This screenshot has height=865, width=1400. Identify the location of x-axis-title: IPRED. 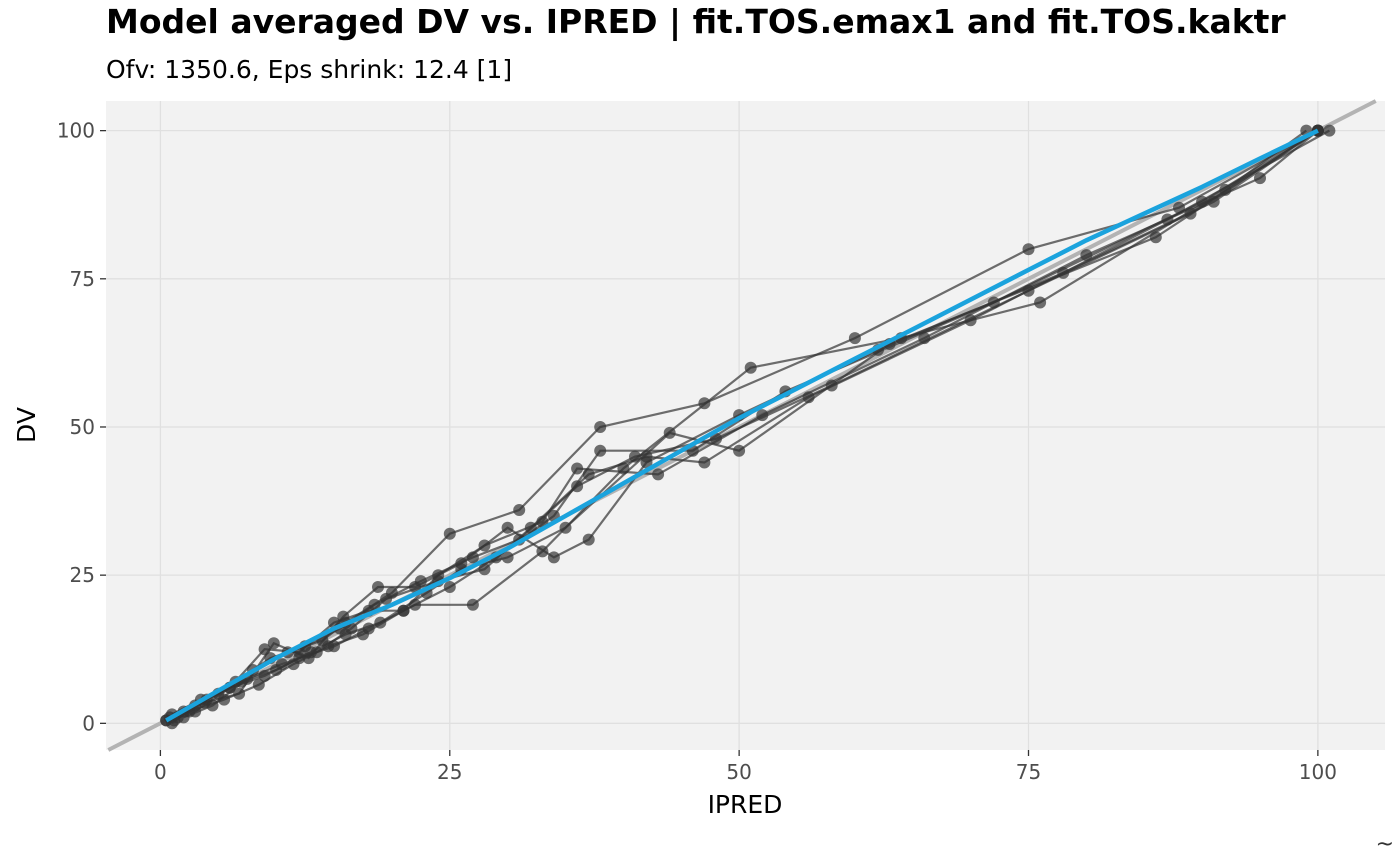
(745, 804).